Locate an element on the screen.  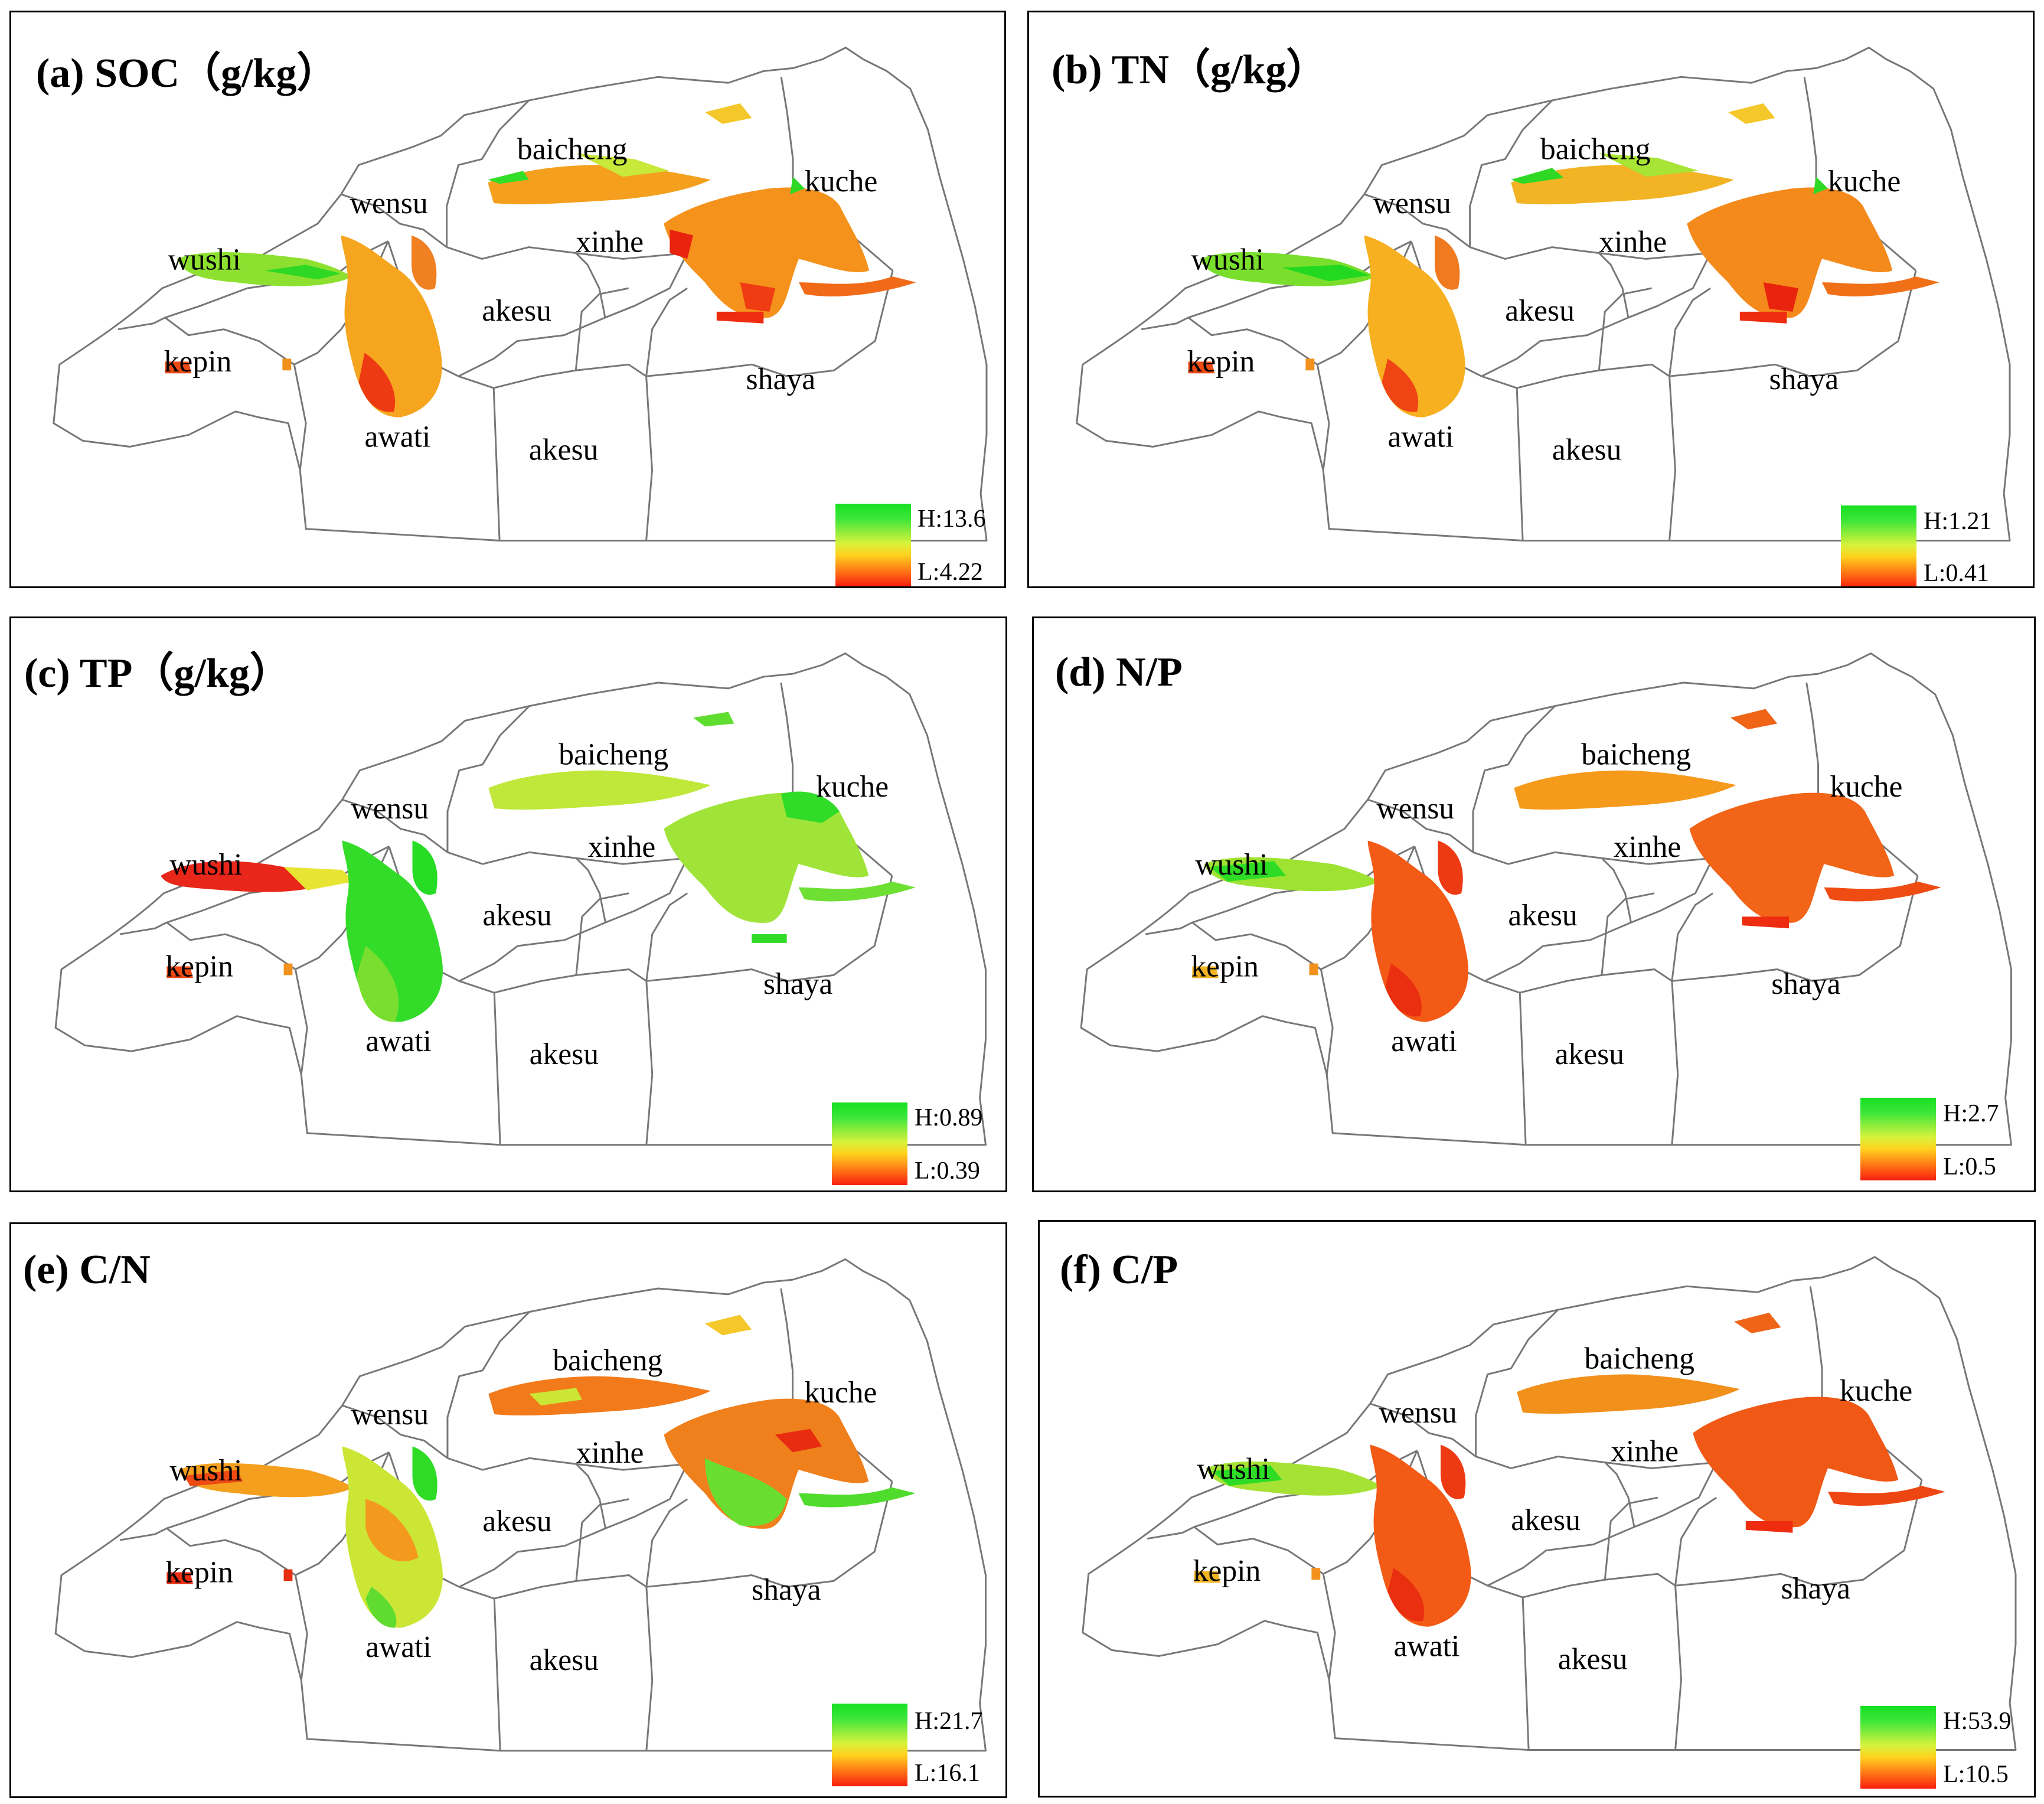
legend-high-label: H:53.9 is located at coordinates (1978, 1721).